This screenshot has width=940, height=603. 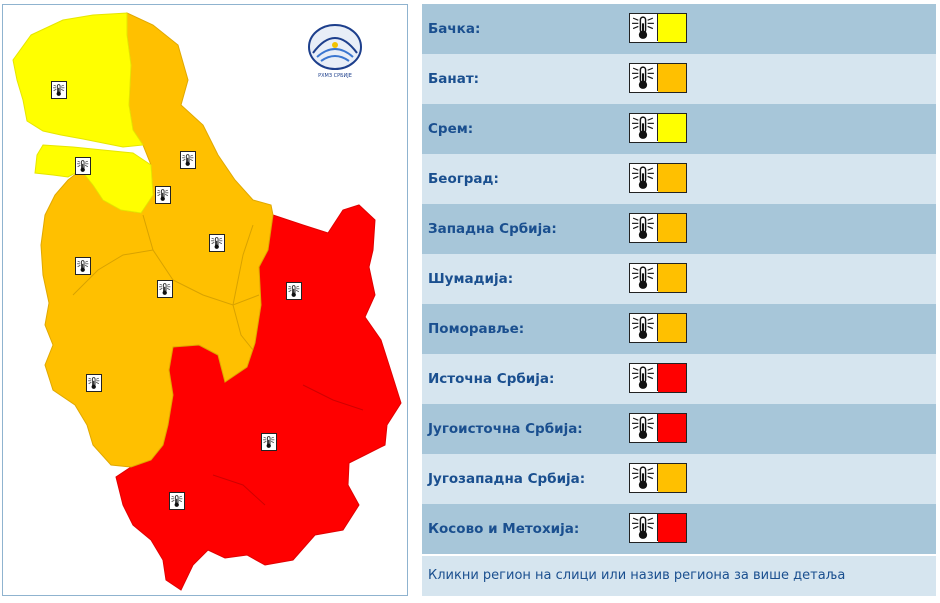 What do you see at coordinates (94, 179) in the screenshot?
I see `map-region-srem` at bounding box center [94, 179].